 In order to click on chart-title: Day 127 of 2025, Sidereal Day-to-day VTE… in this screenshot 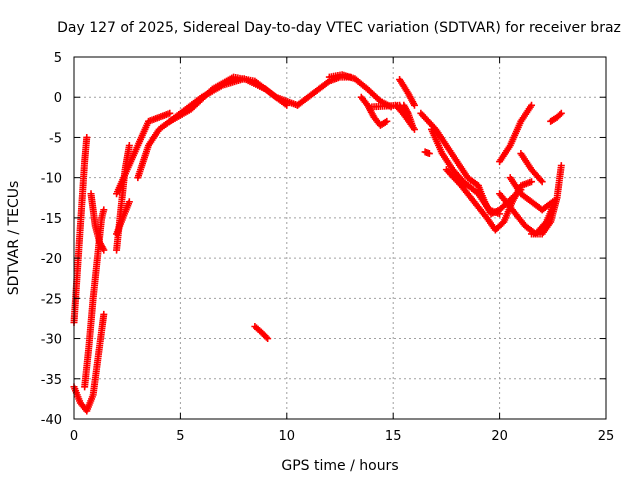, I will do `click(339, 28)`.